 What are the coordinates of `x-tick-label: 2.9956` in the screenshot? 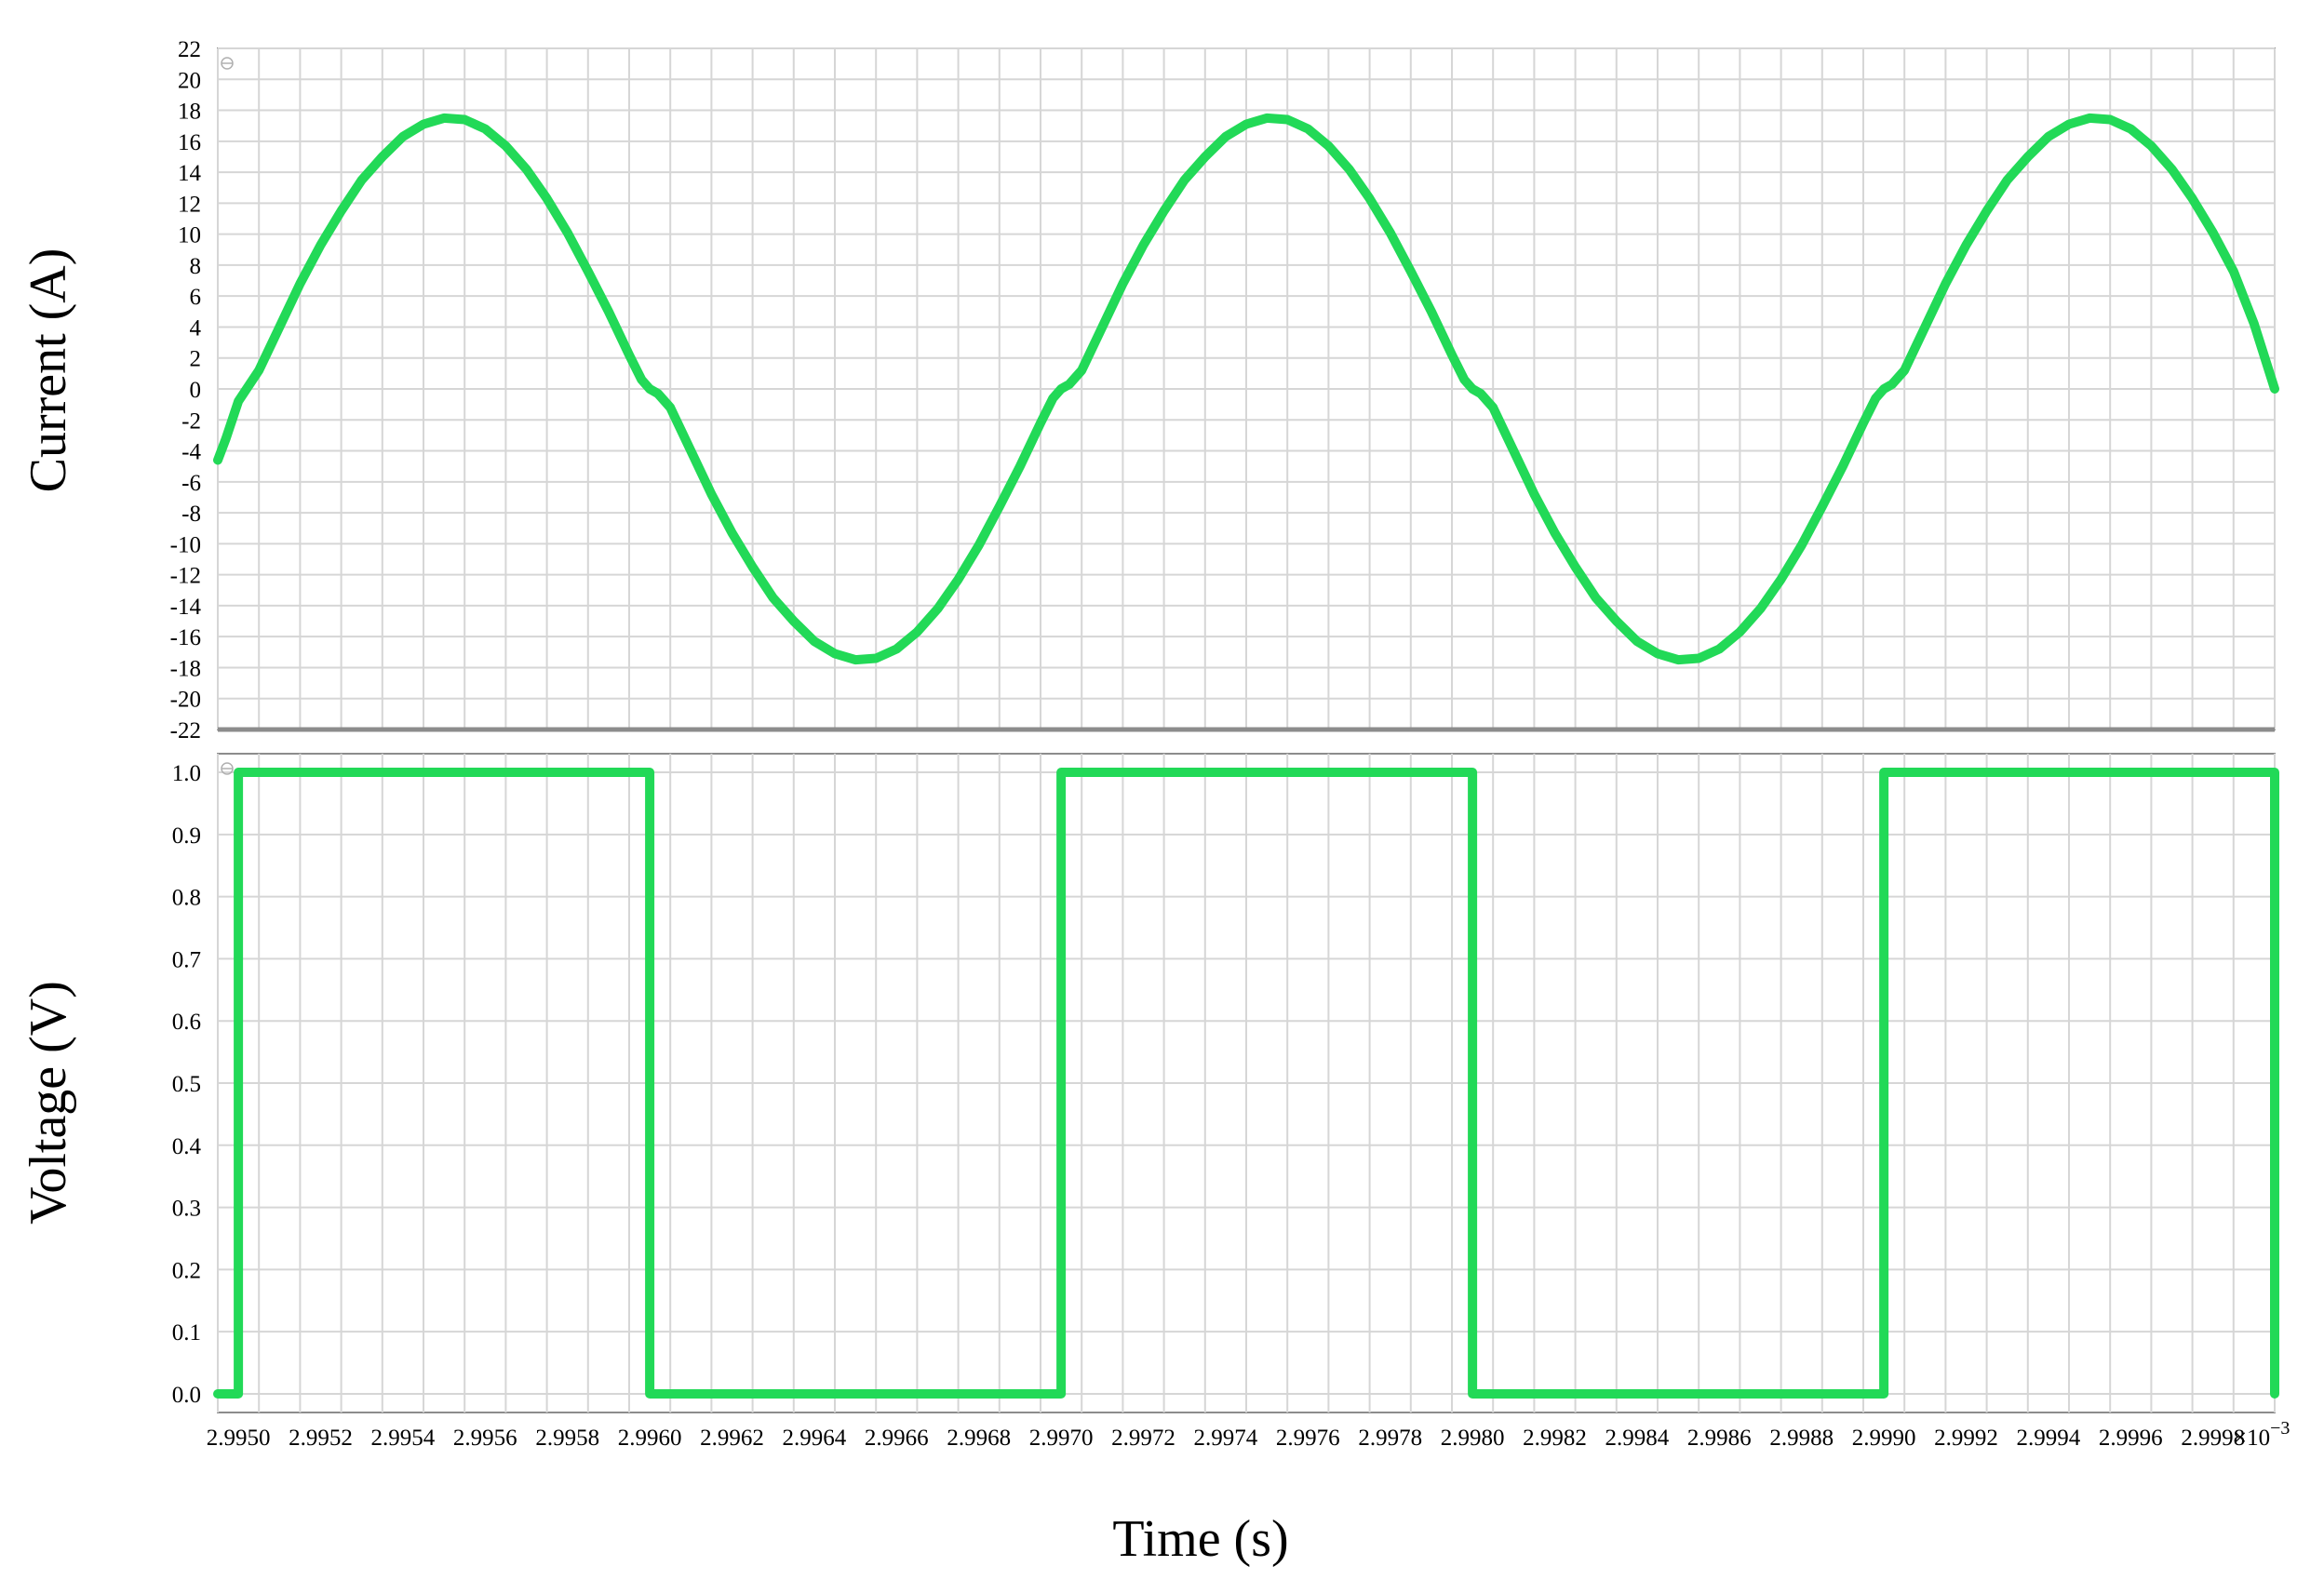 It's located at (485, 1438).